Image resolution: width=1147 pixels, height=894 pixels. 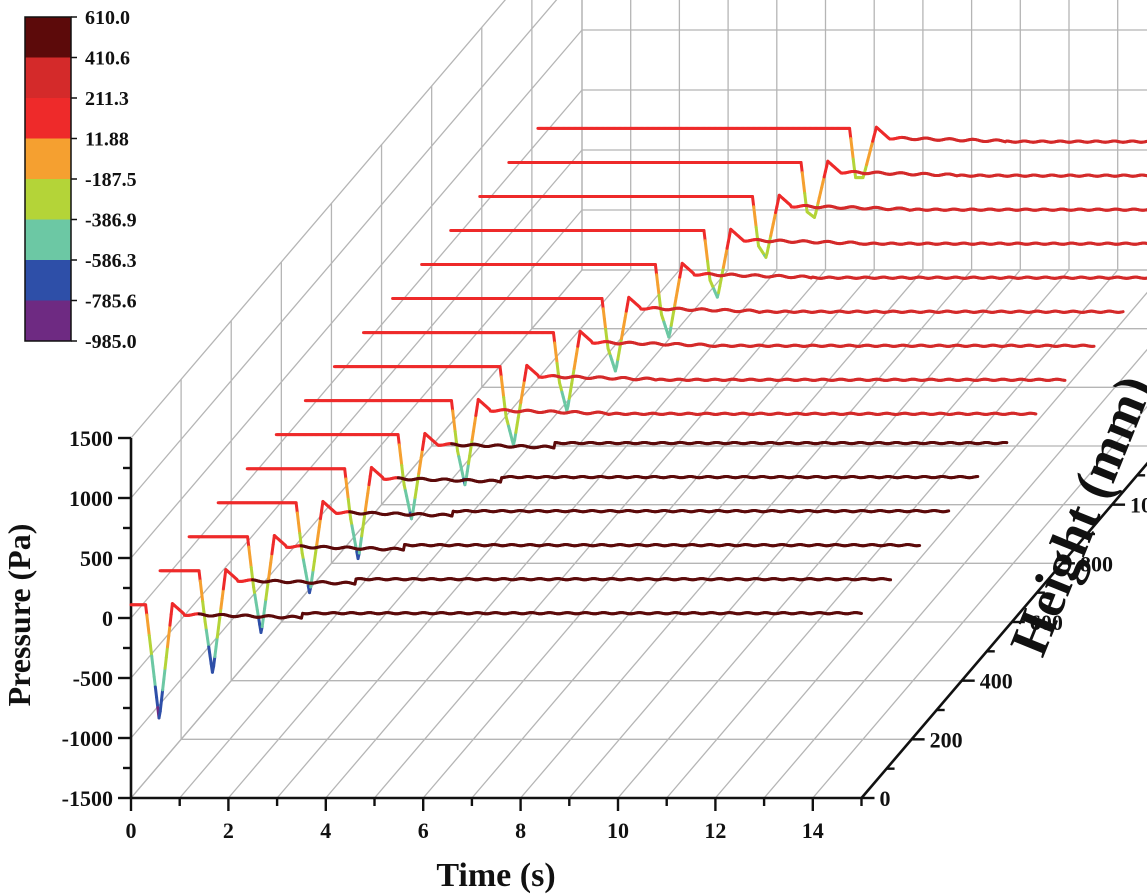 What do you see at coordinates (423, 830) in the screenshot?
I see `x-tick-label: 6` at bounding box center [423, 830].